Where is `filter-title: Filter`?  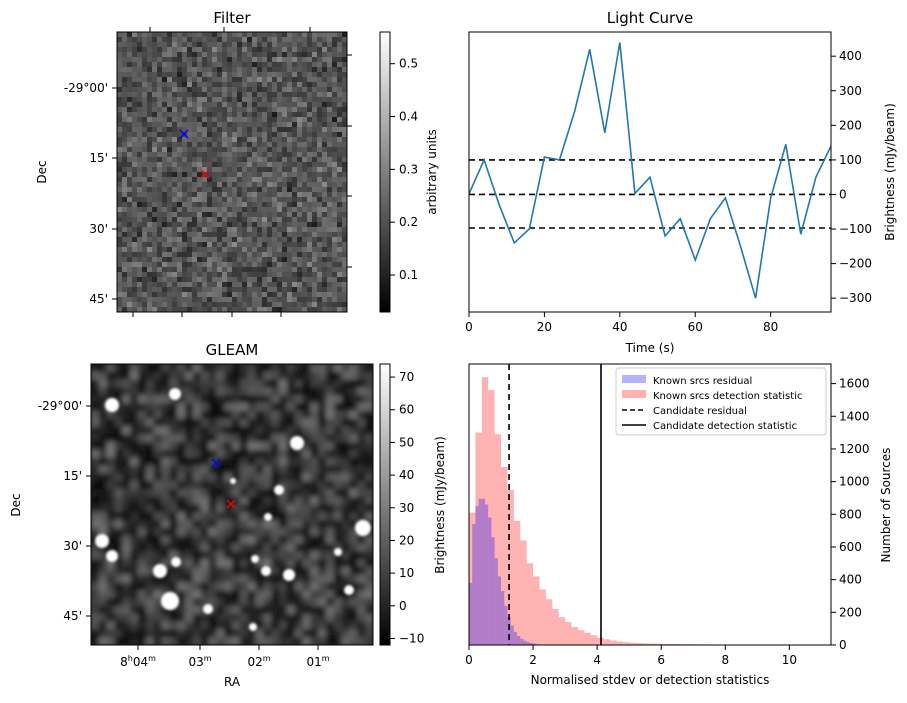
filter-title: Filter is located at coordinates (232, 18).